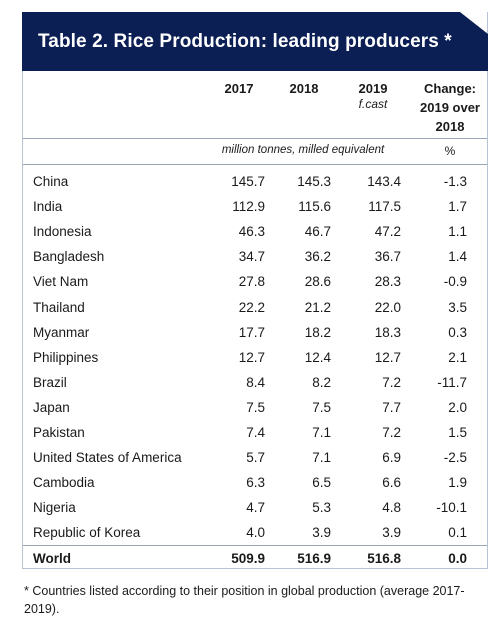 This screenshot has width=500, height=626. Describe the element at coordinates (457, 432) in the screenshot. I see `row-change: 1.5` at that location.